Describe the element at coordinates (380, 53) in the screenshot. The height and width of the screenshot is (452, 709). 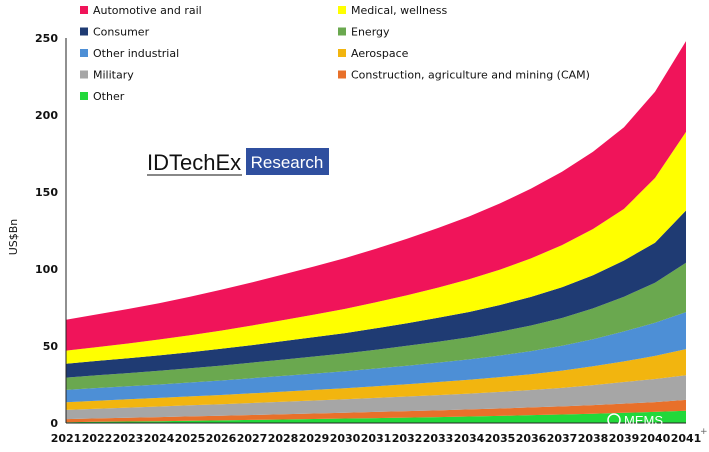
I see `legend-label: Aerospace` at that location.